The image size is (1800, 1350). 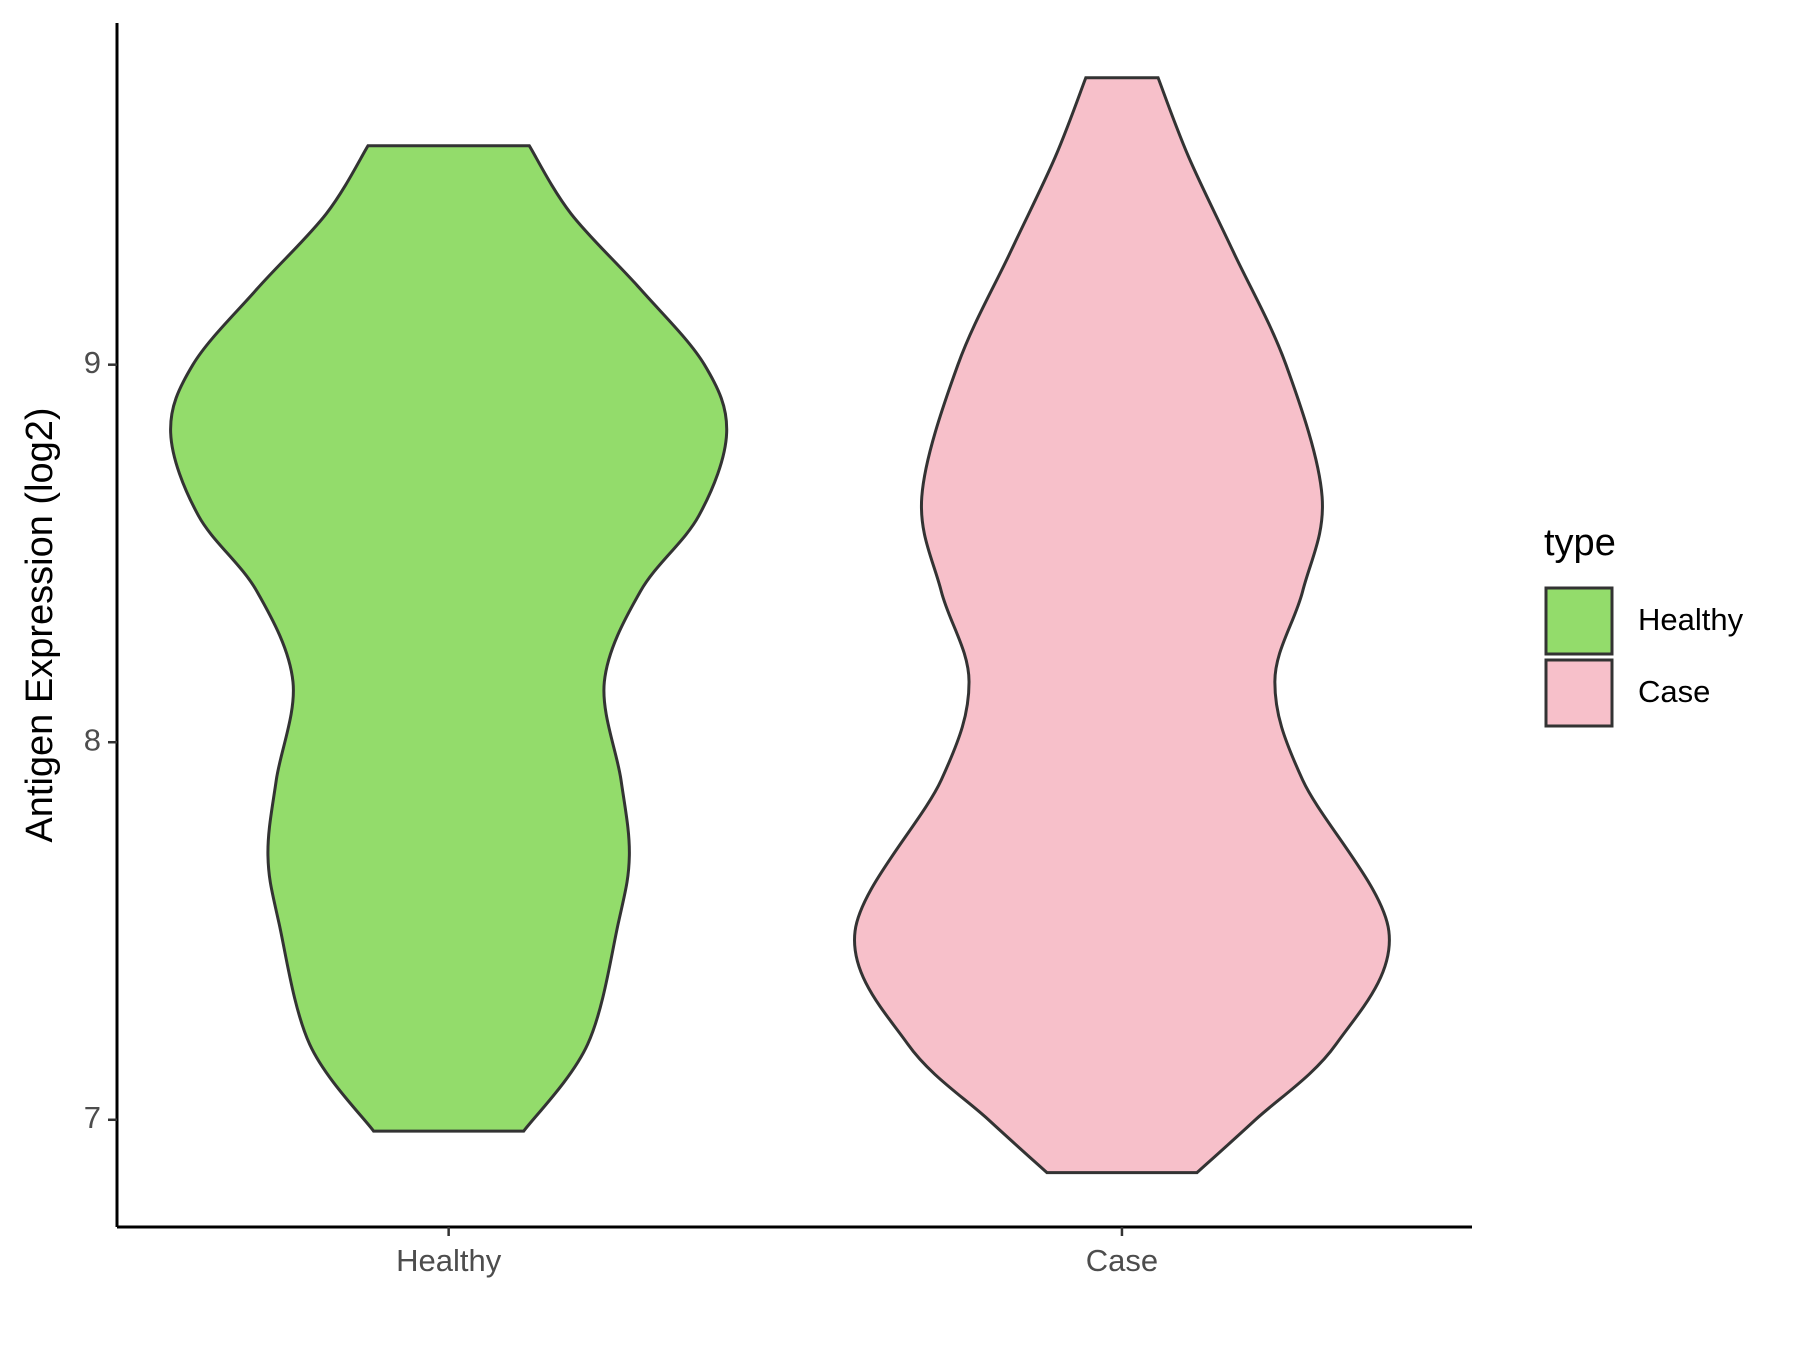 I want to click on x-tick-label: Case, so click(x=1122, y=1260).